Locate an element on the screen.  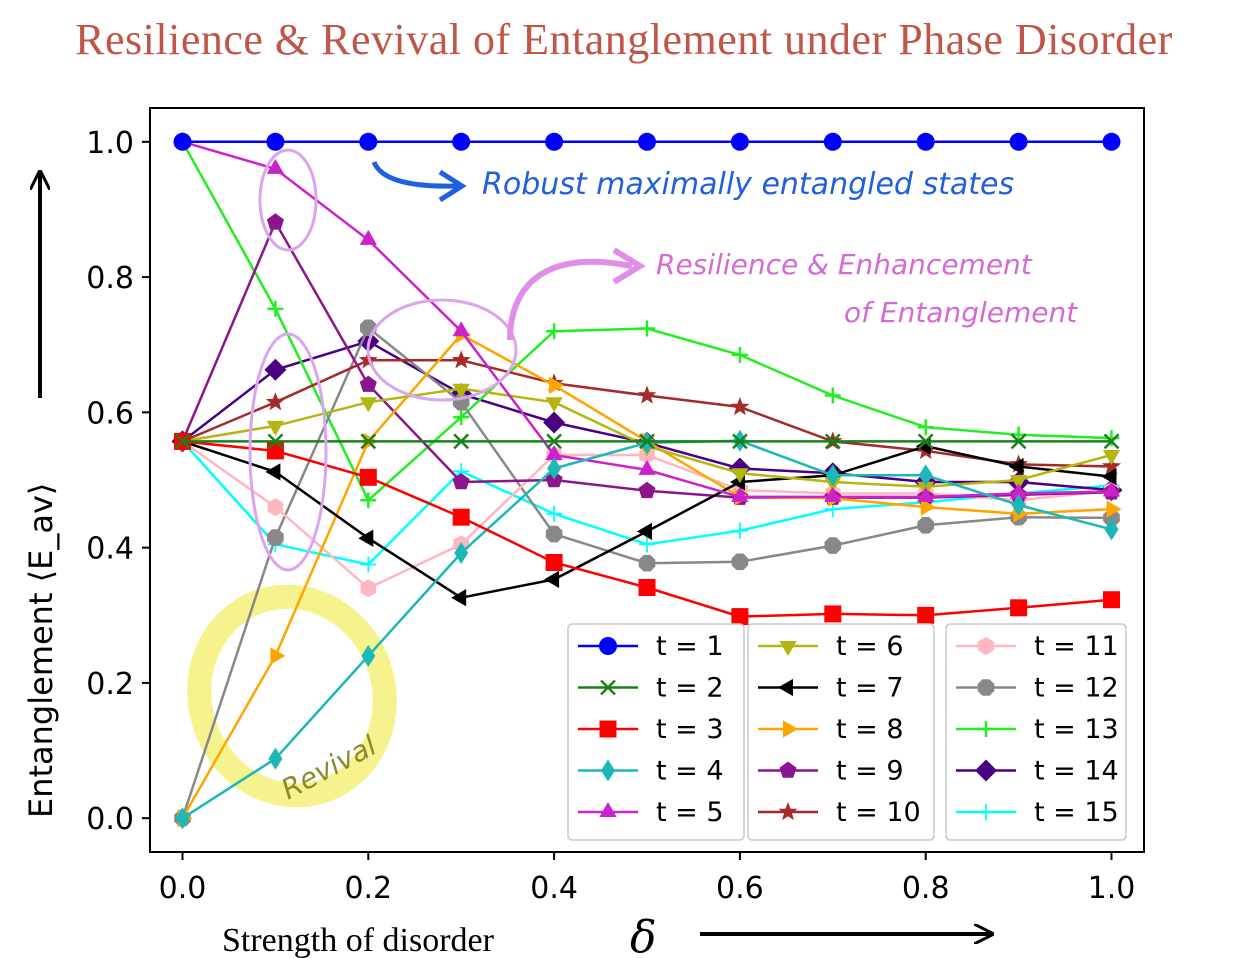
y-axis-label: Entanglement ⟨E_av⟩ is located at coordinates (41, 650).